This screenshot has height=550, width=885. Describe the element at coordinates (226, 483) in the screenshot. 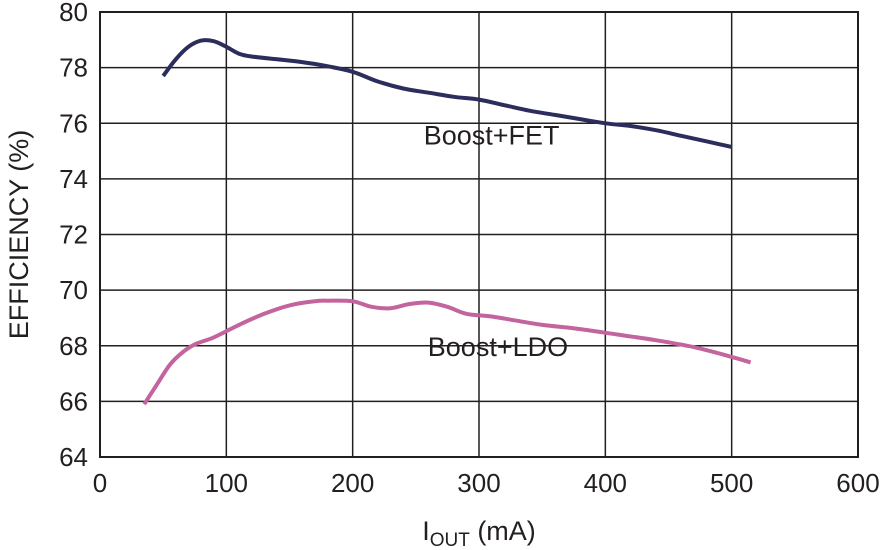

I see `x-tick-label: 100` at that location.